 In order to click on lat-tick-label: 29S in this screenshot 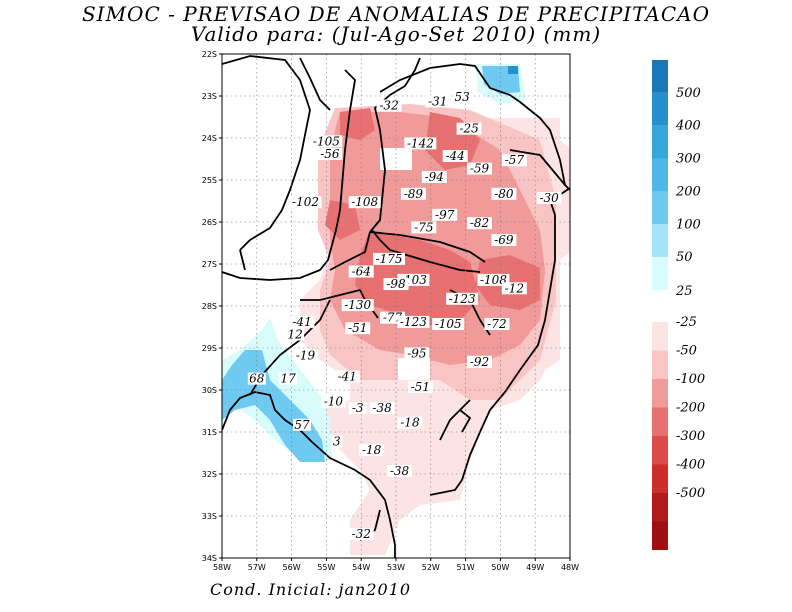, I will do `click(209, 348)`.